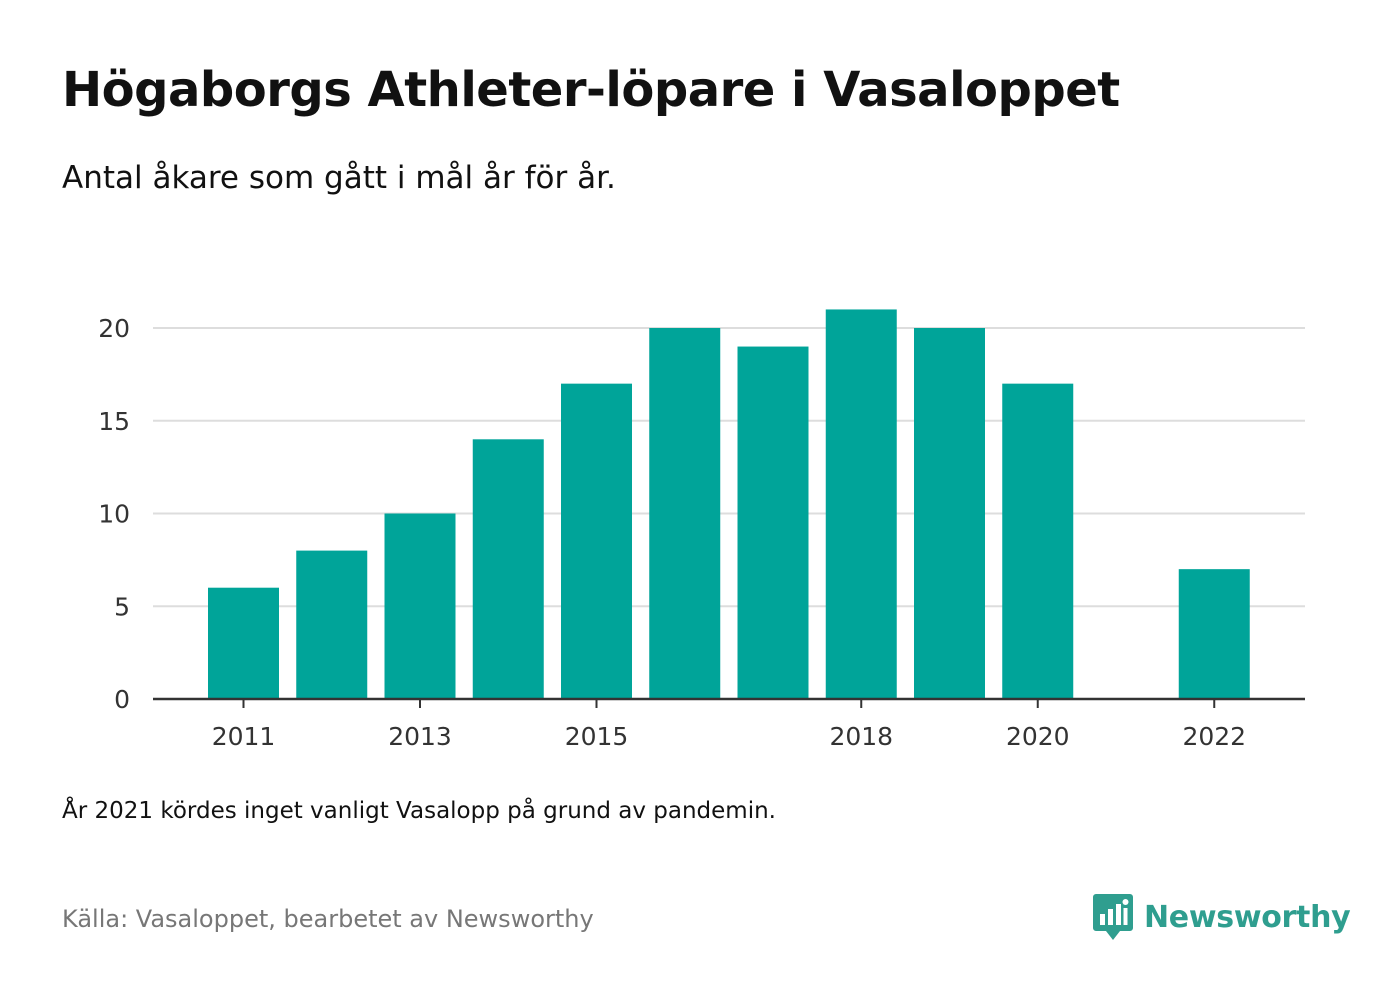 The image size is (1400, 1000). I want to click on bar-2018, so click(861, 504).